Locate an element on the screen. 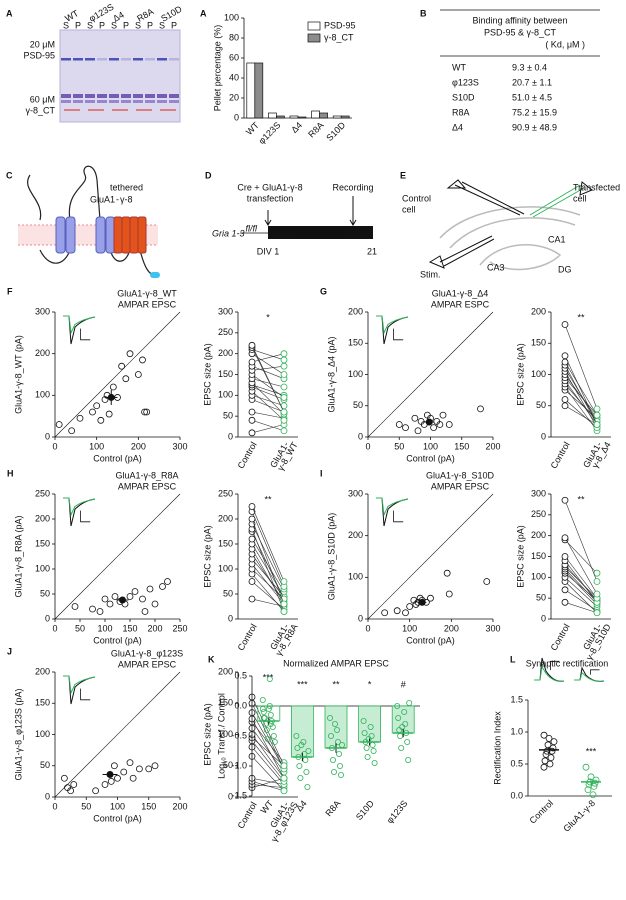 Image resolution: width=626 pixels, height=900 pixels. x-tick-label: 100 is located at coordinates (409, 628).